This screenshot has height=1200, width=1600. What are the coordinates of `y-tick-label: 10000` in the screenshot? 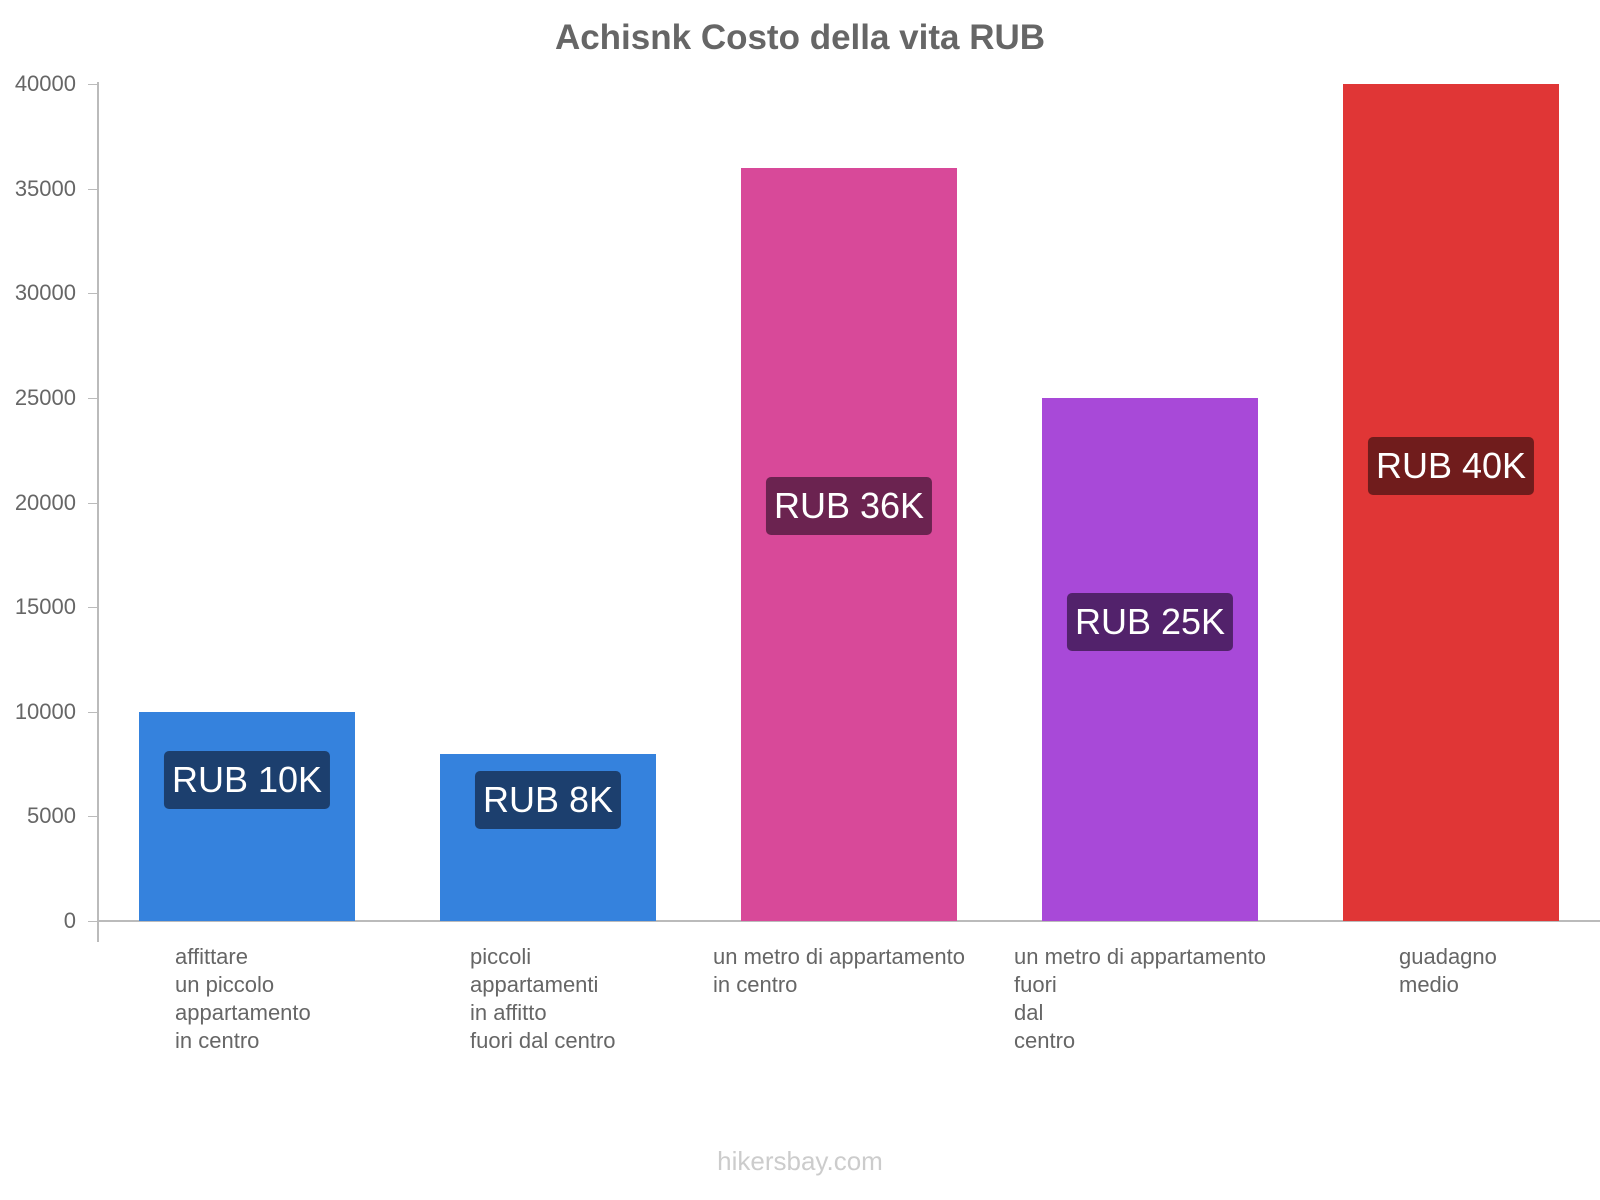 It's located at (45, 711).